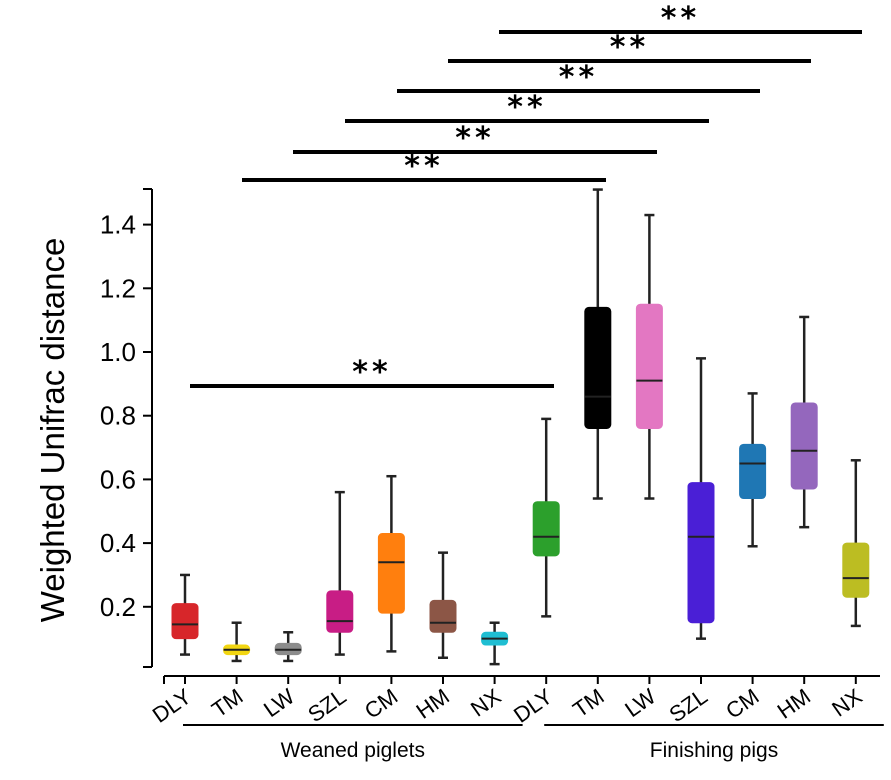 Image resolution: width=891 pixels, height=780 pixels. I want to click on group-label: Weaned piglets, so click(353, 750).